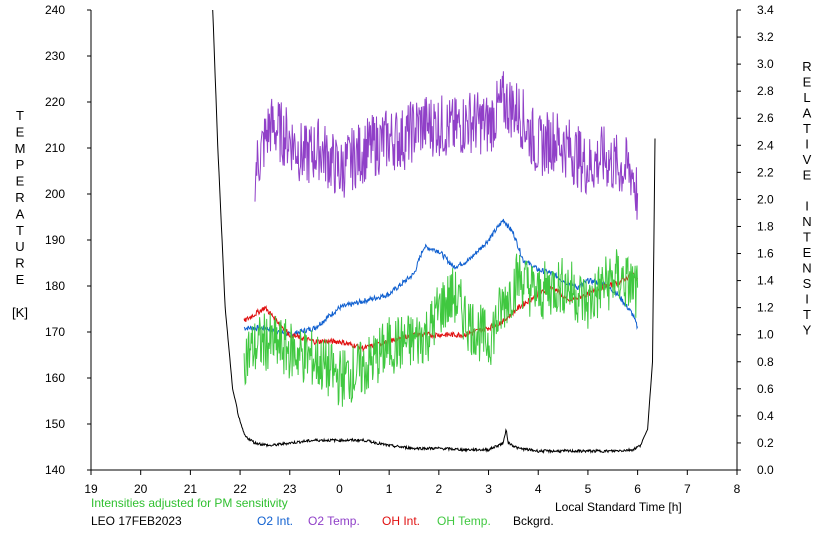 Image resolution: width=828 pixels, height=535 pixels. I want to click on y-right-tick-label: 2.2, so click(765, 172).